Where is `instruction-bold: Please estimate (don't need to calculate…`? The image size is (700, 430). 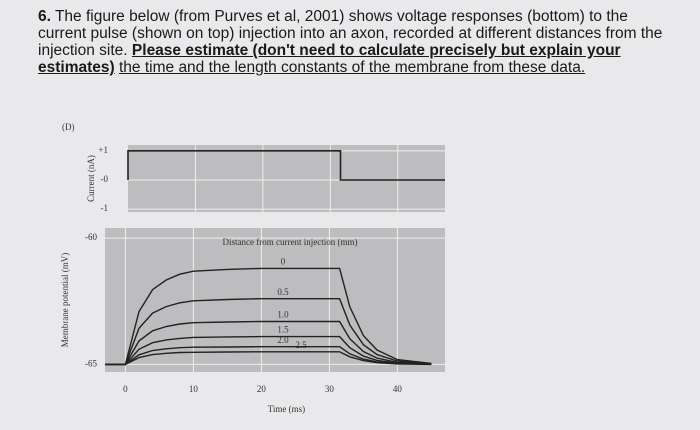 instruction-bold: Please estimate (don't need to calculate… is located at coordinates (329, 59).